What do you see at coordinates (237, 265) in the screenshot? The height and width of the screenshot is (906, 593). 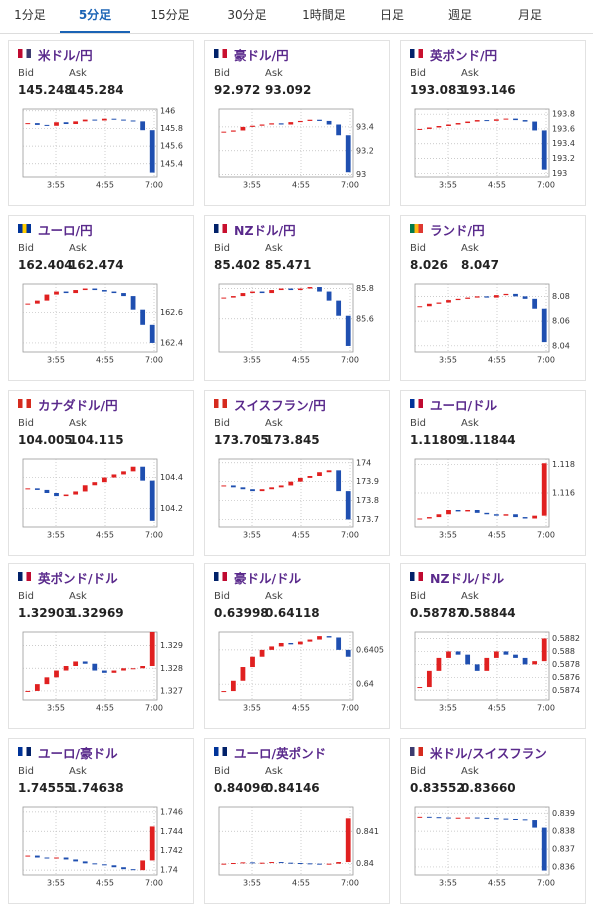 I see `bid-value: 85.402` at bounding box center [237, 265].